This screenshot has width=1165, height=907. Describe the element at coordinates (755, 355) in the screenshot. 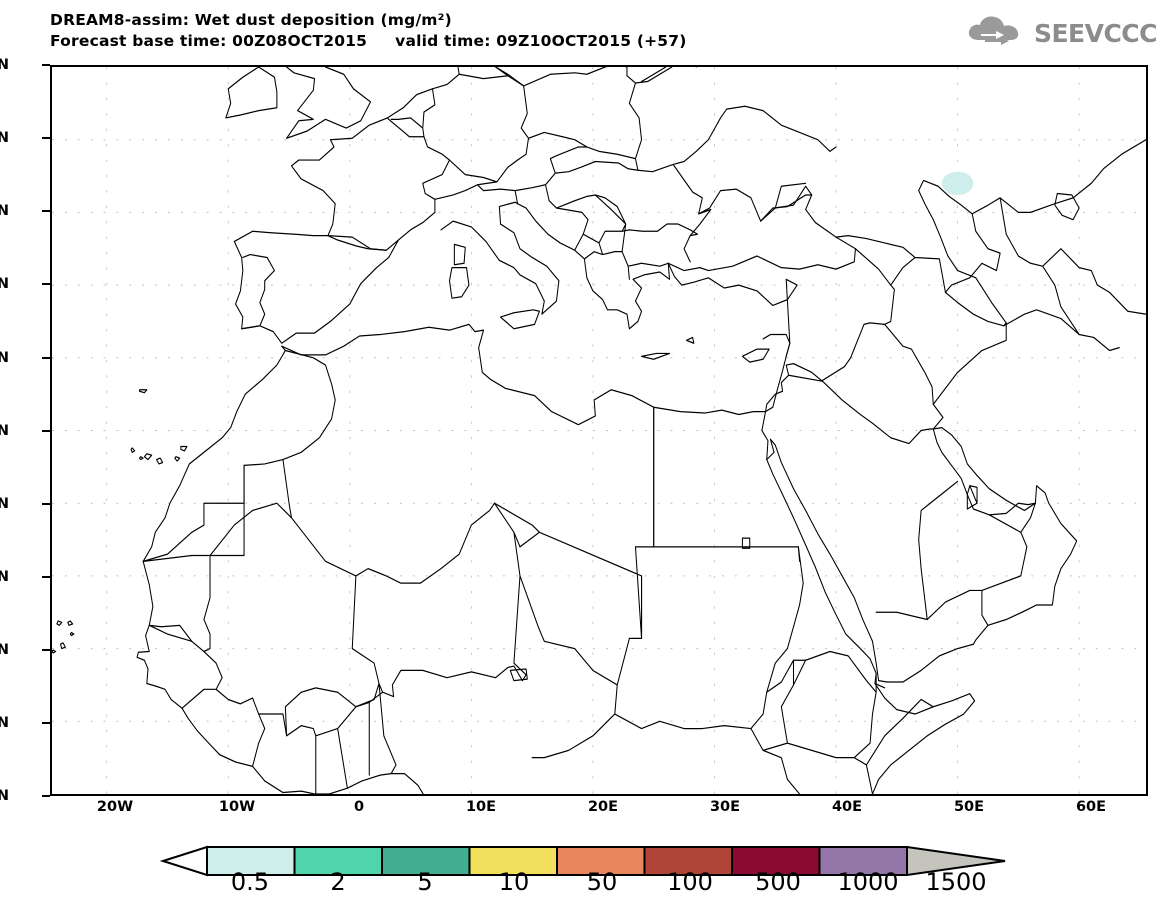

I see `coastline-cyprus` at that location.